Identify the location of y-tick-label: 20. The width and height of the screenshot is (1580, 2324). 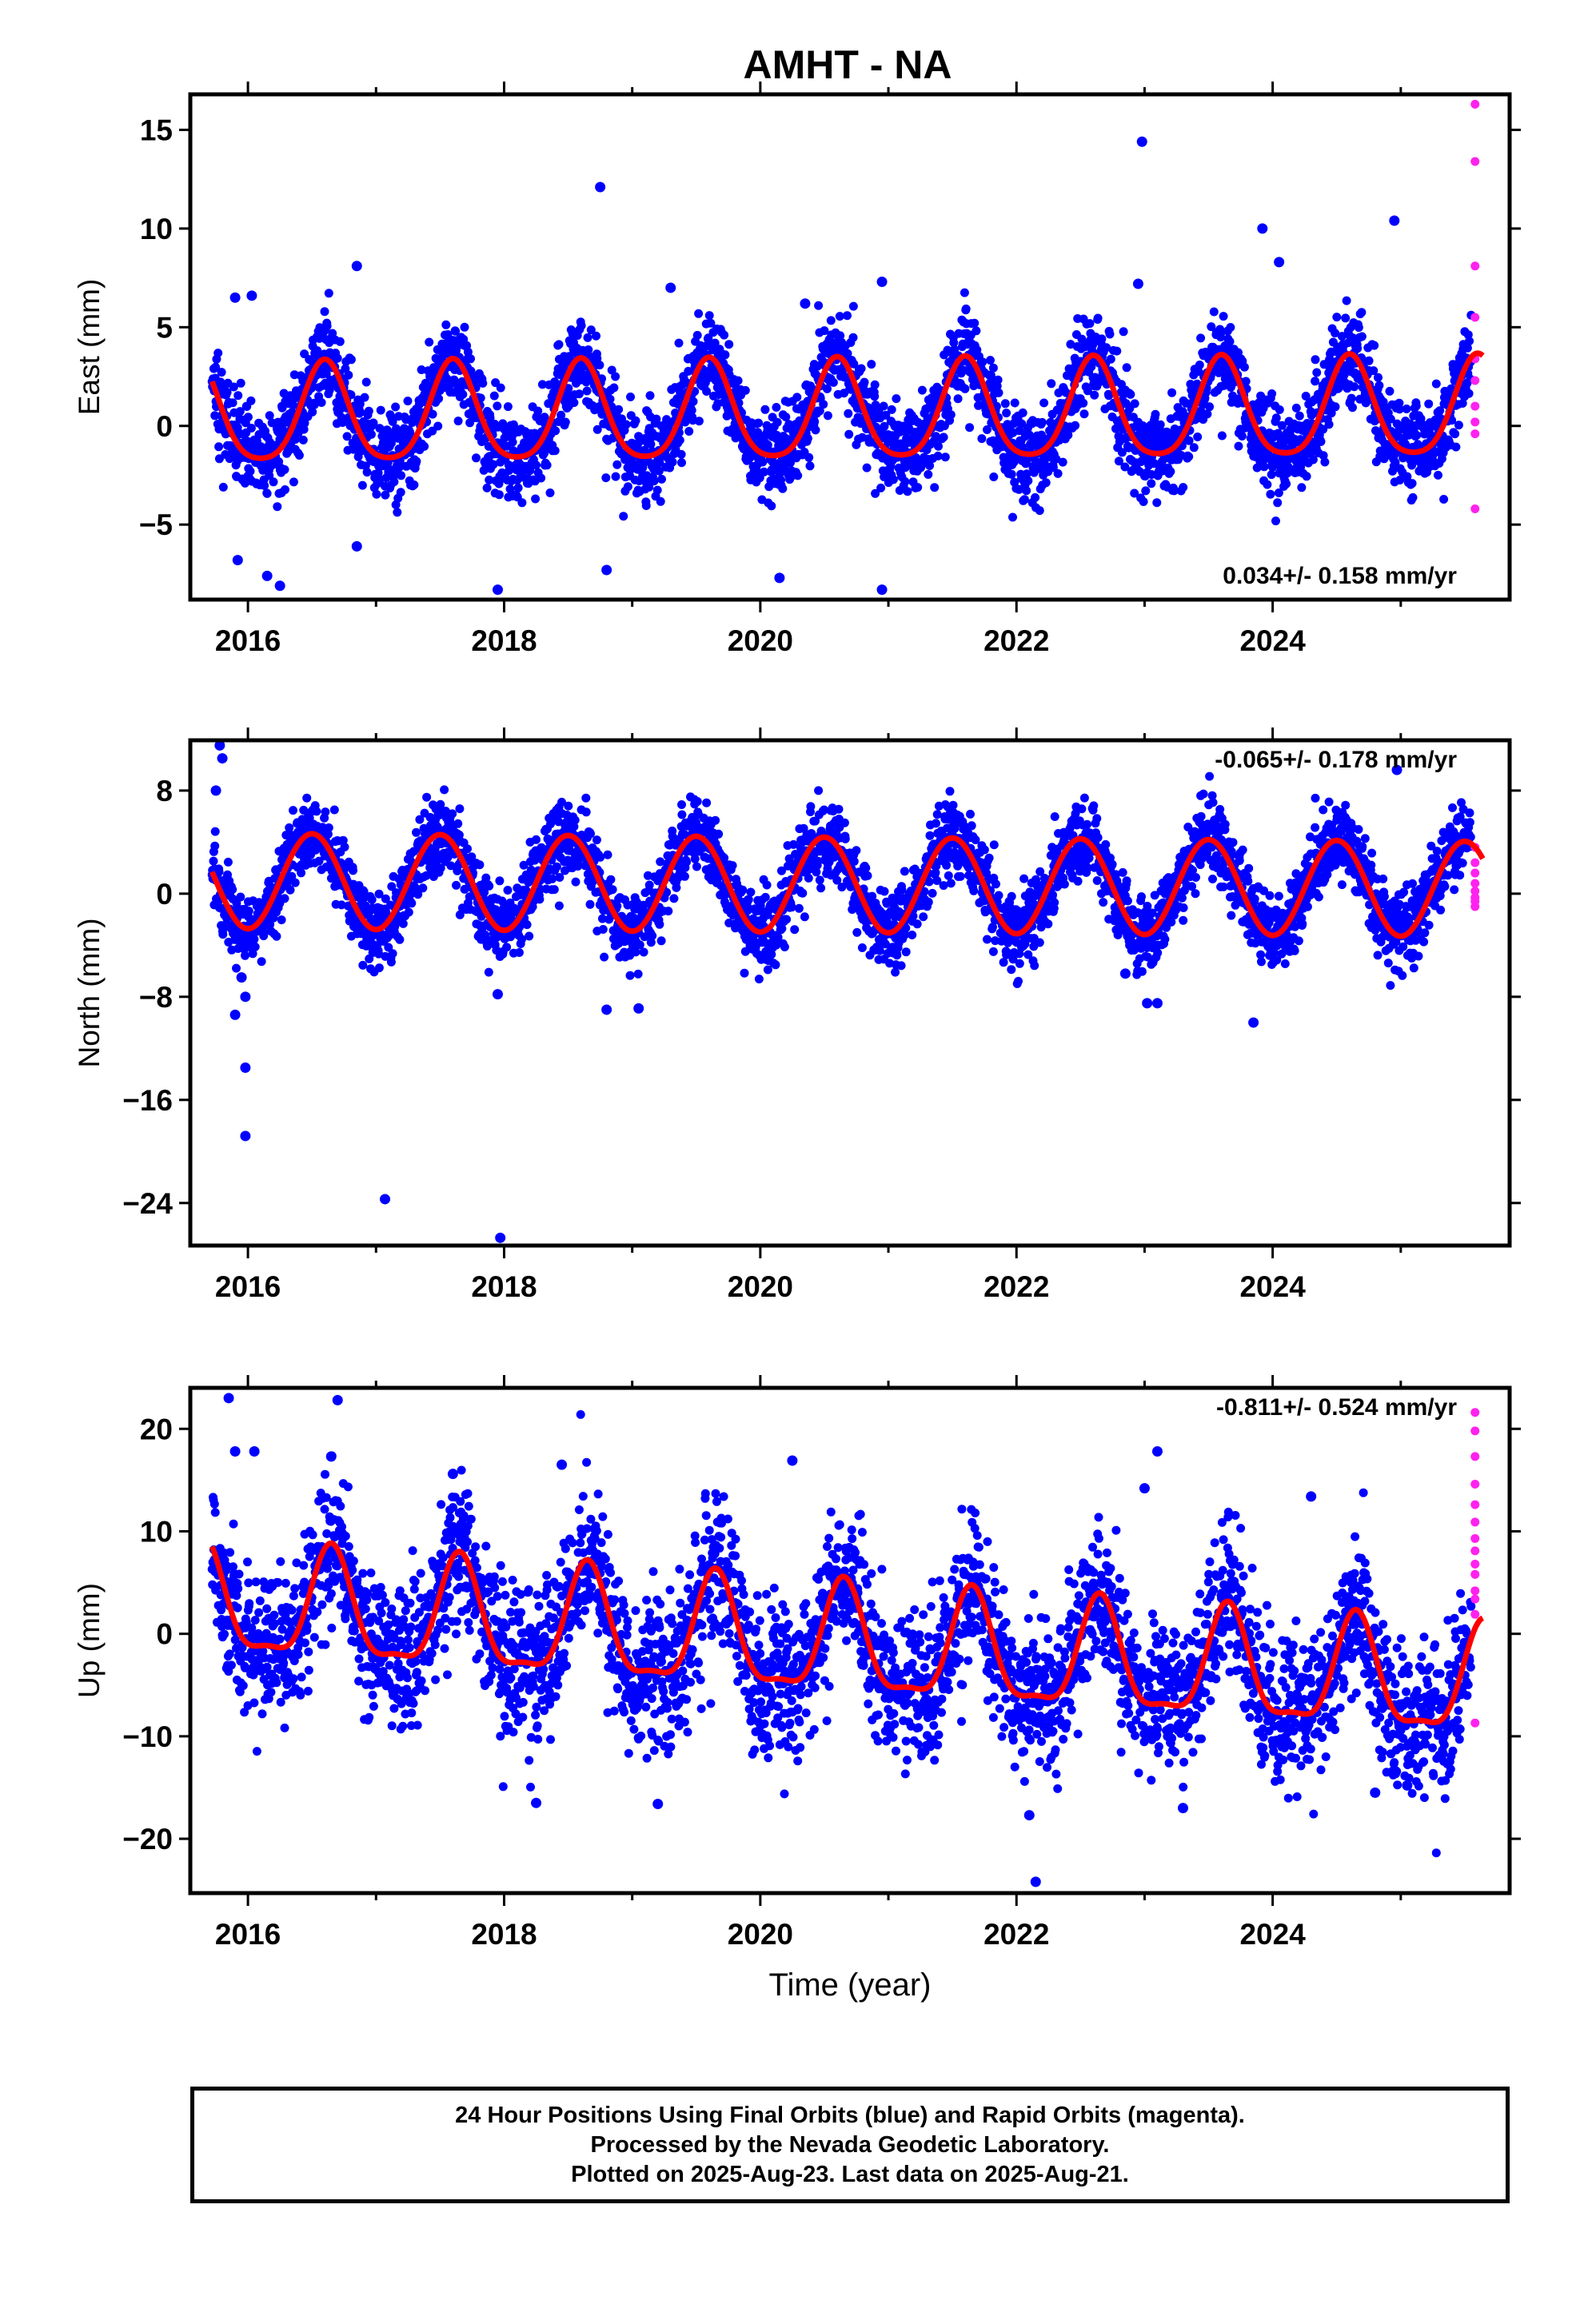
(157, 1429).